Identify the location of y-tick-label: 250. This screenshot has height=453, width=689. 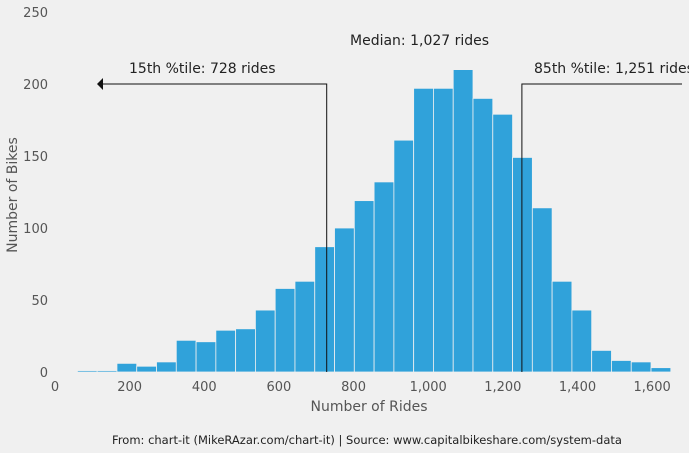
(35, 13).